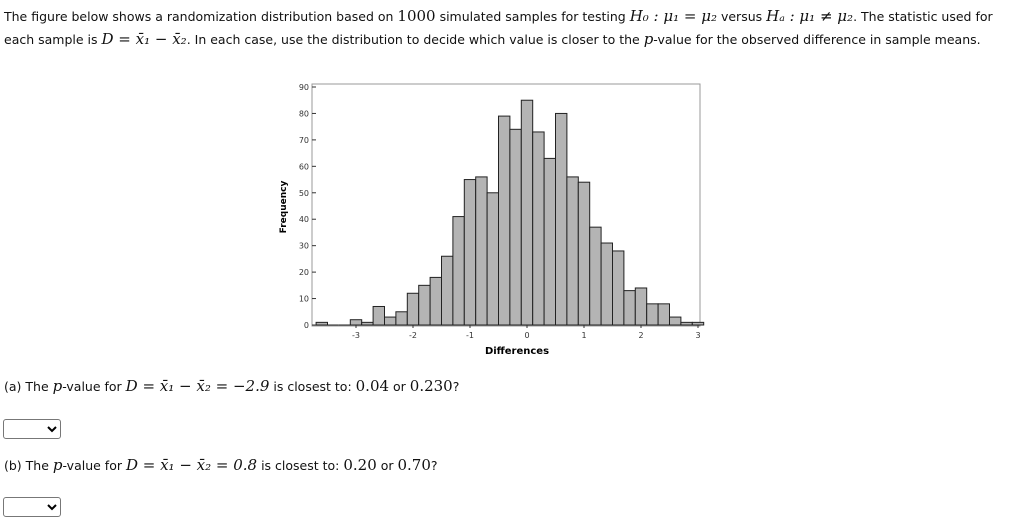 Image resolution: width=1024 pixels, height=517 pixels. Describe the element at coordinates (360, 465) in the screenshot. I see `option-1: 0.20` at that location.